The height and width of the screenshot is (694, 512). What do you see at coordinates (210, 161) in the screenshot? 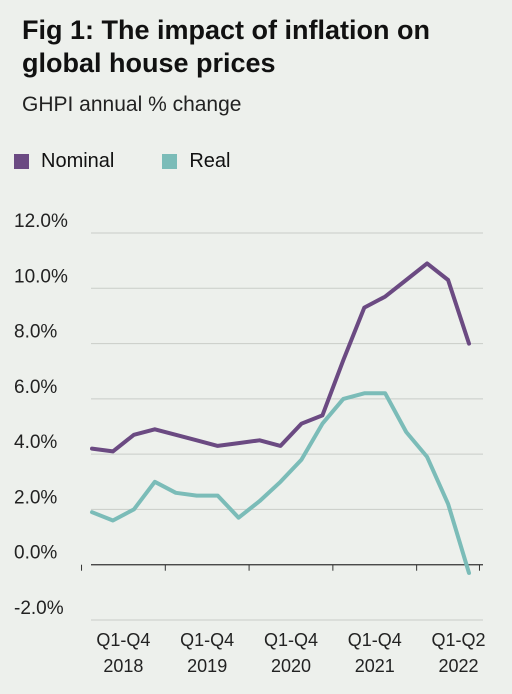
I see `legend-label-real: Real` at bounding box center [210, 161].